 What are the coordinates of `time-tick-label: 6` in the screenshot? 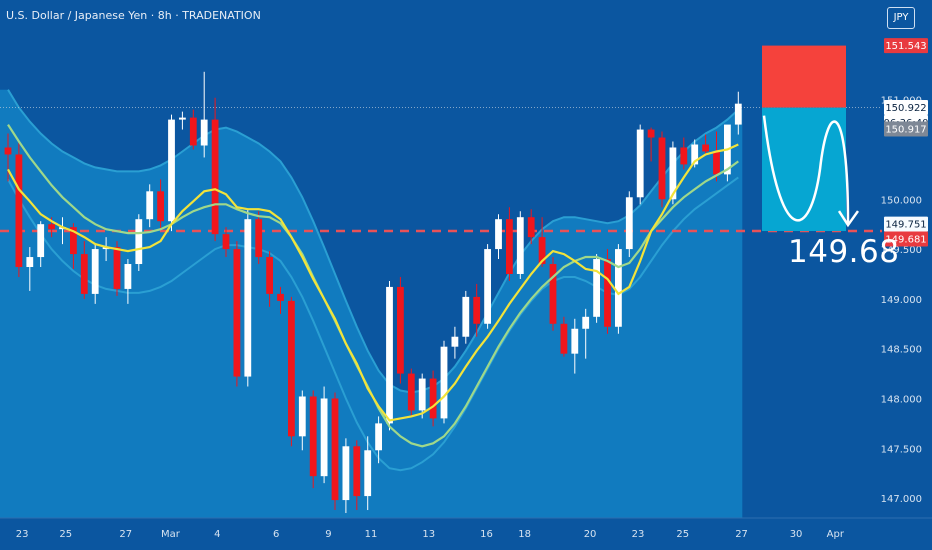 It's located at (276, 534).